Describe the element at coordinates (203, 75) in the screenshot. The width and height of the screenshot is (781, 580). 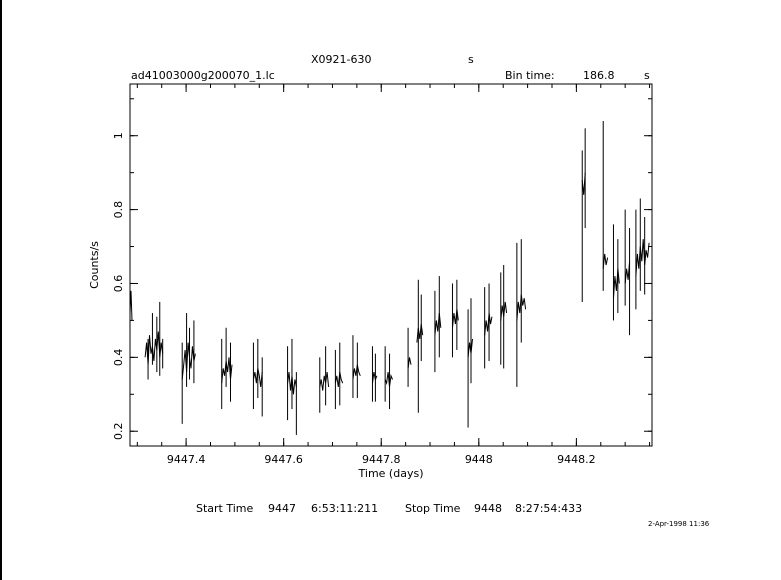
I see `filename-label: ad41003000g200070_1.lc` at that location.